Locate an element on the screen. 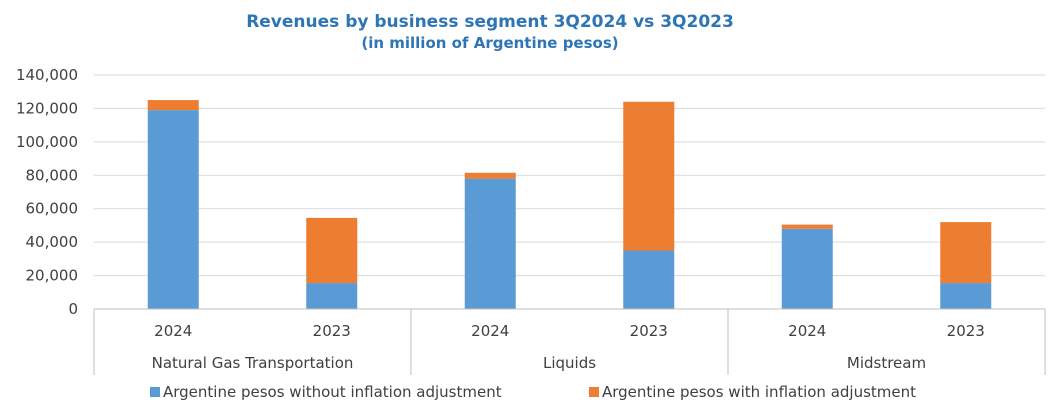 The width and height of the screenshot is (1055, 405). y-tick-label: 20,000 is located at coordinates (52, 276).